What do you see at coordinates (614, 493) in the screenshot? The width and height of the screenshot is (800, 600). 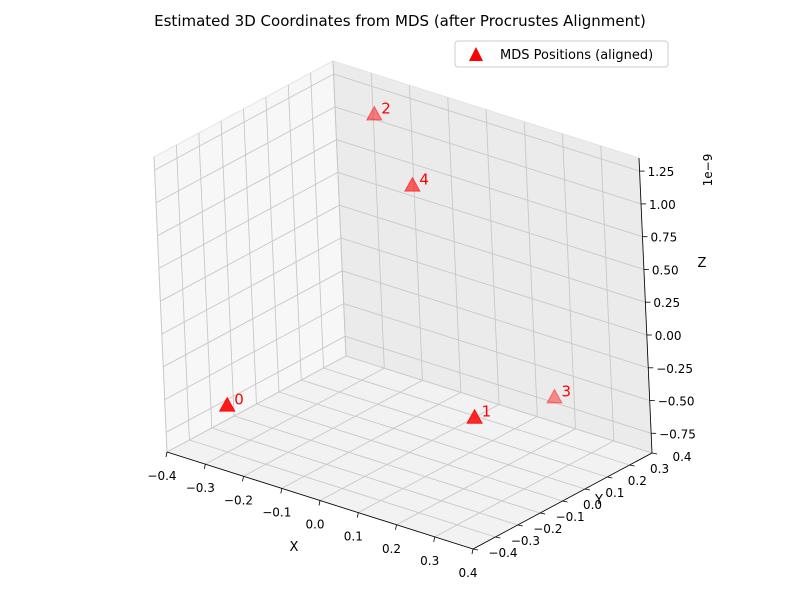 I see `y-tick-label: 0.1` at bounding box center [614, 493].